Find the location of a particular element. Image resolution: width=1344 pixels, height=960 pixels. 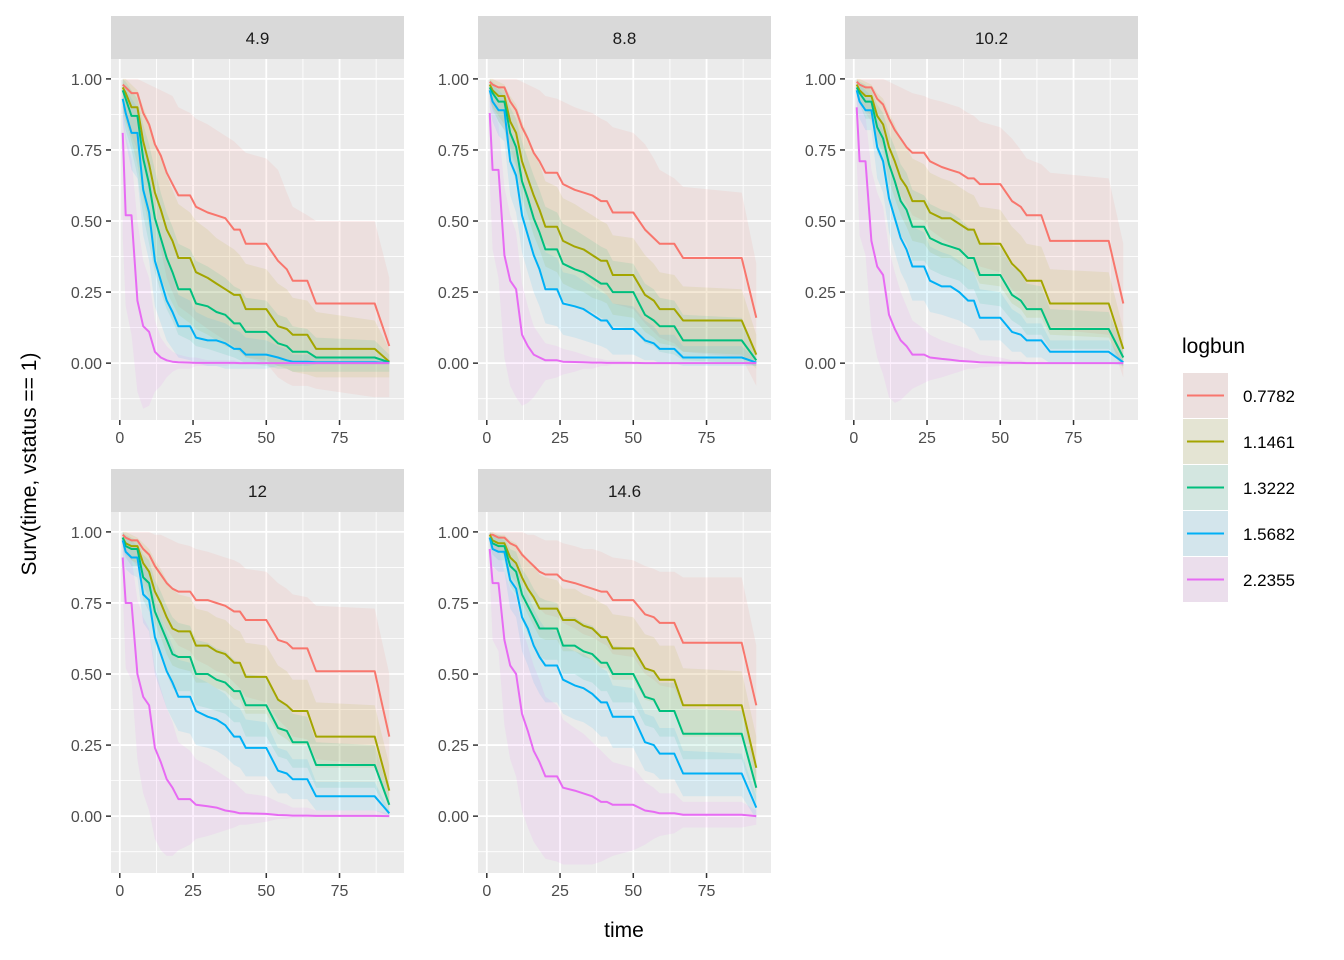

facet-panel: 10.2 0.00 0.25 0.50 0.75 1.00 0 25 50 75 is located at coordinates (971, 231).